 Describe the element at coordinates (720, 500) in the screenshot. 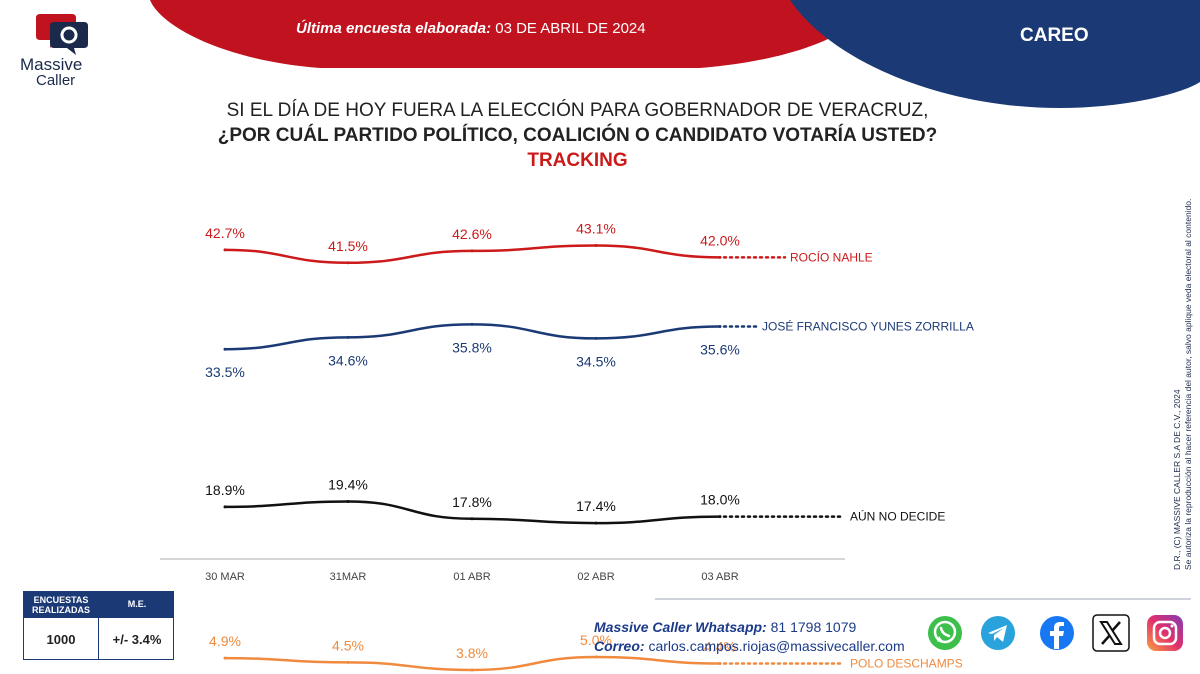

I see `data-label: 18.0%` at that location.